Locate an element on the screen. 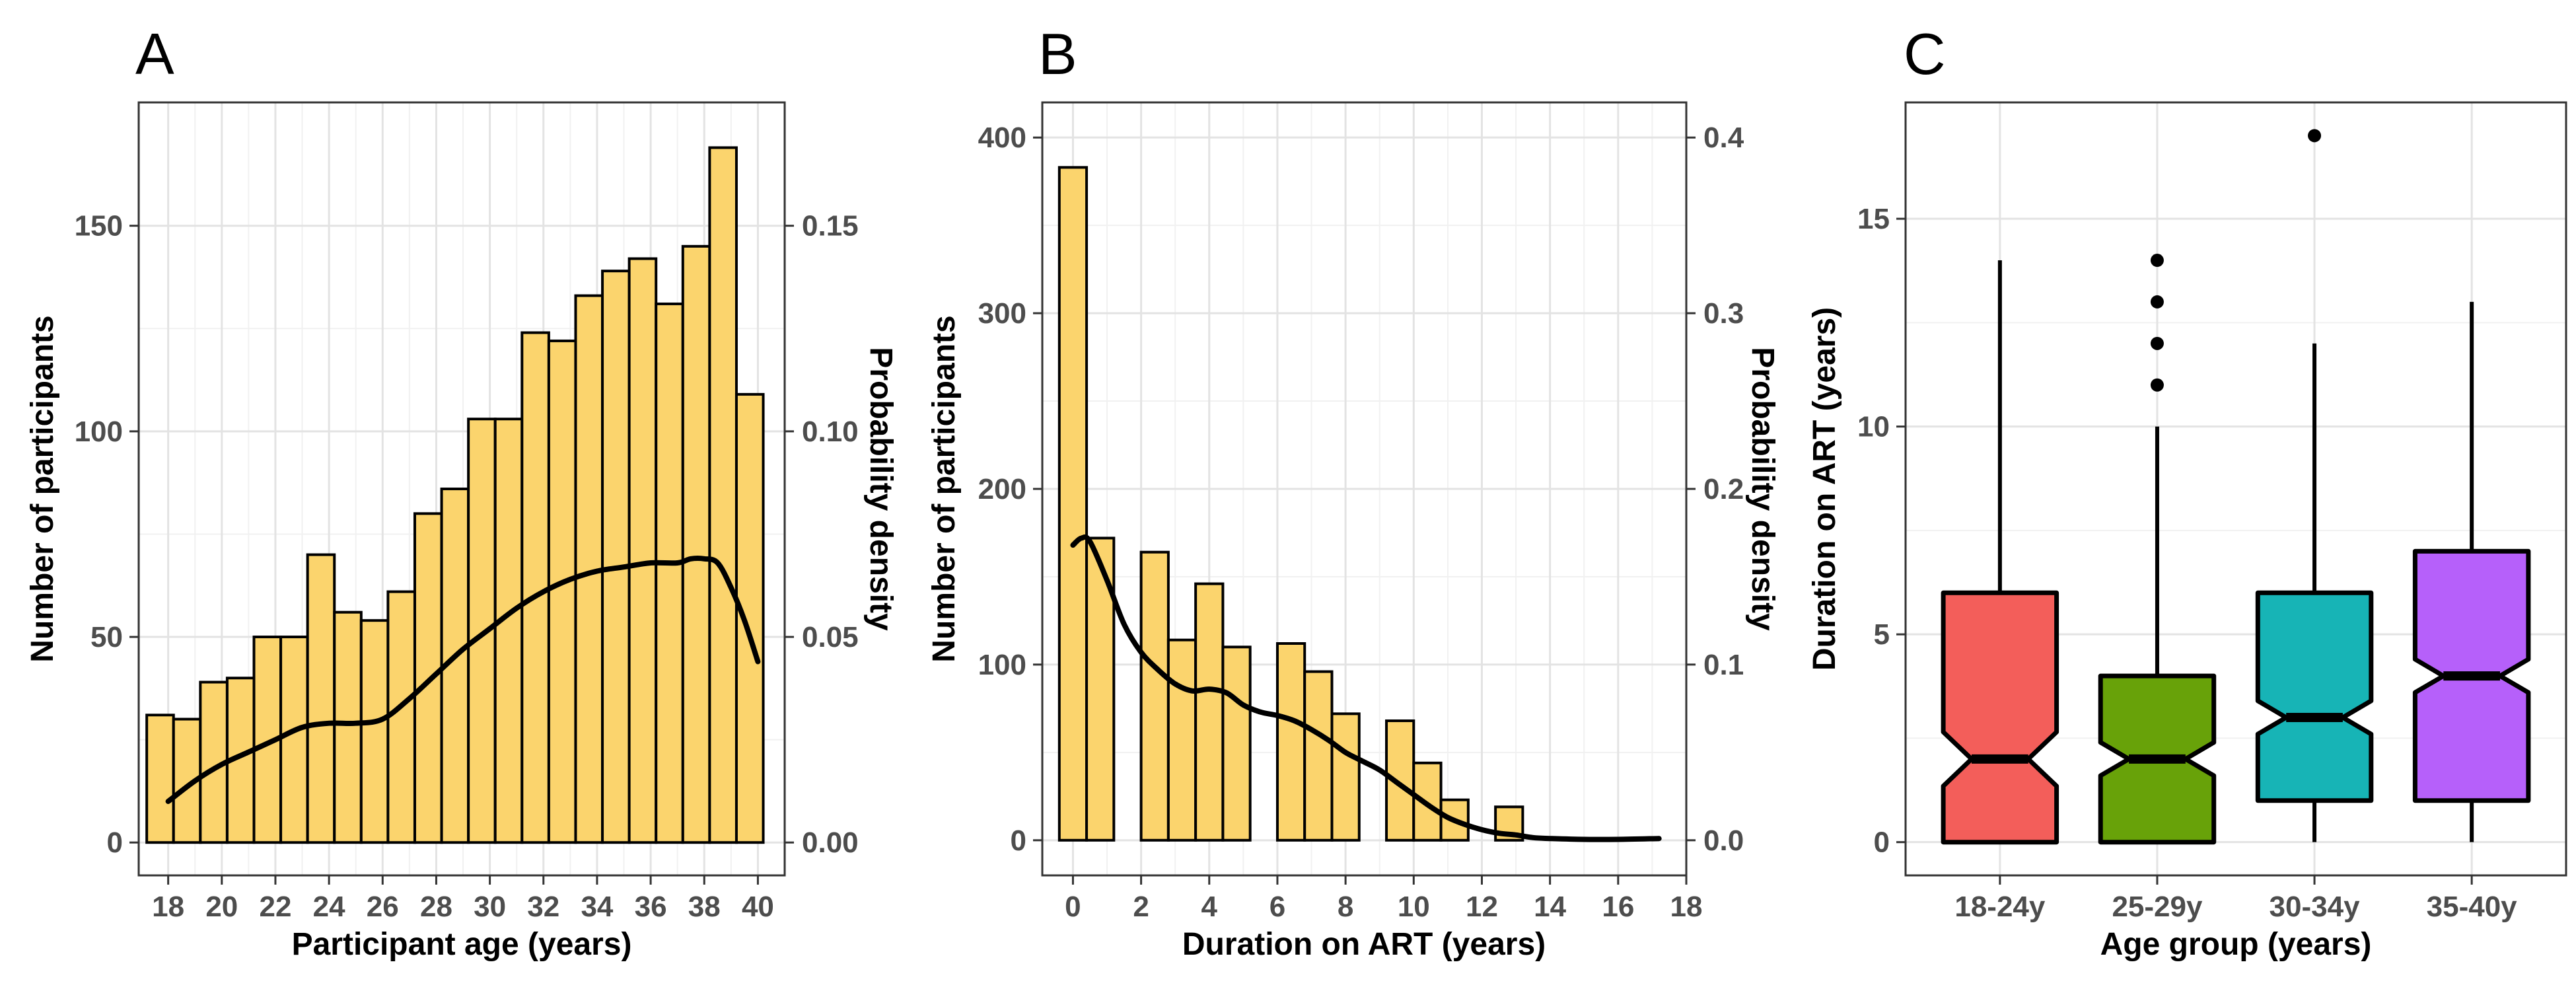 Image resolution: width=2576 pixels, height=991 pixels. a-y2-tick-label: 0.05 is located at coordinates (830, 637).